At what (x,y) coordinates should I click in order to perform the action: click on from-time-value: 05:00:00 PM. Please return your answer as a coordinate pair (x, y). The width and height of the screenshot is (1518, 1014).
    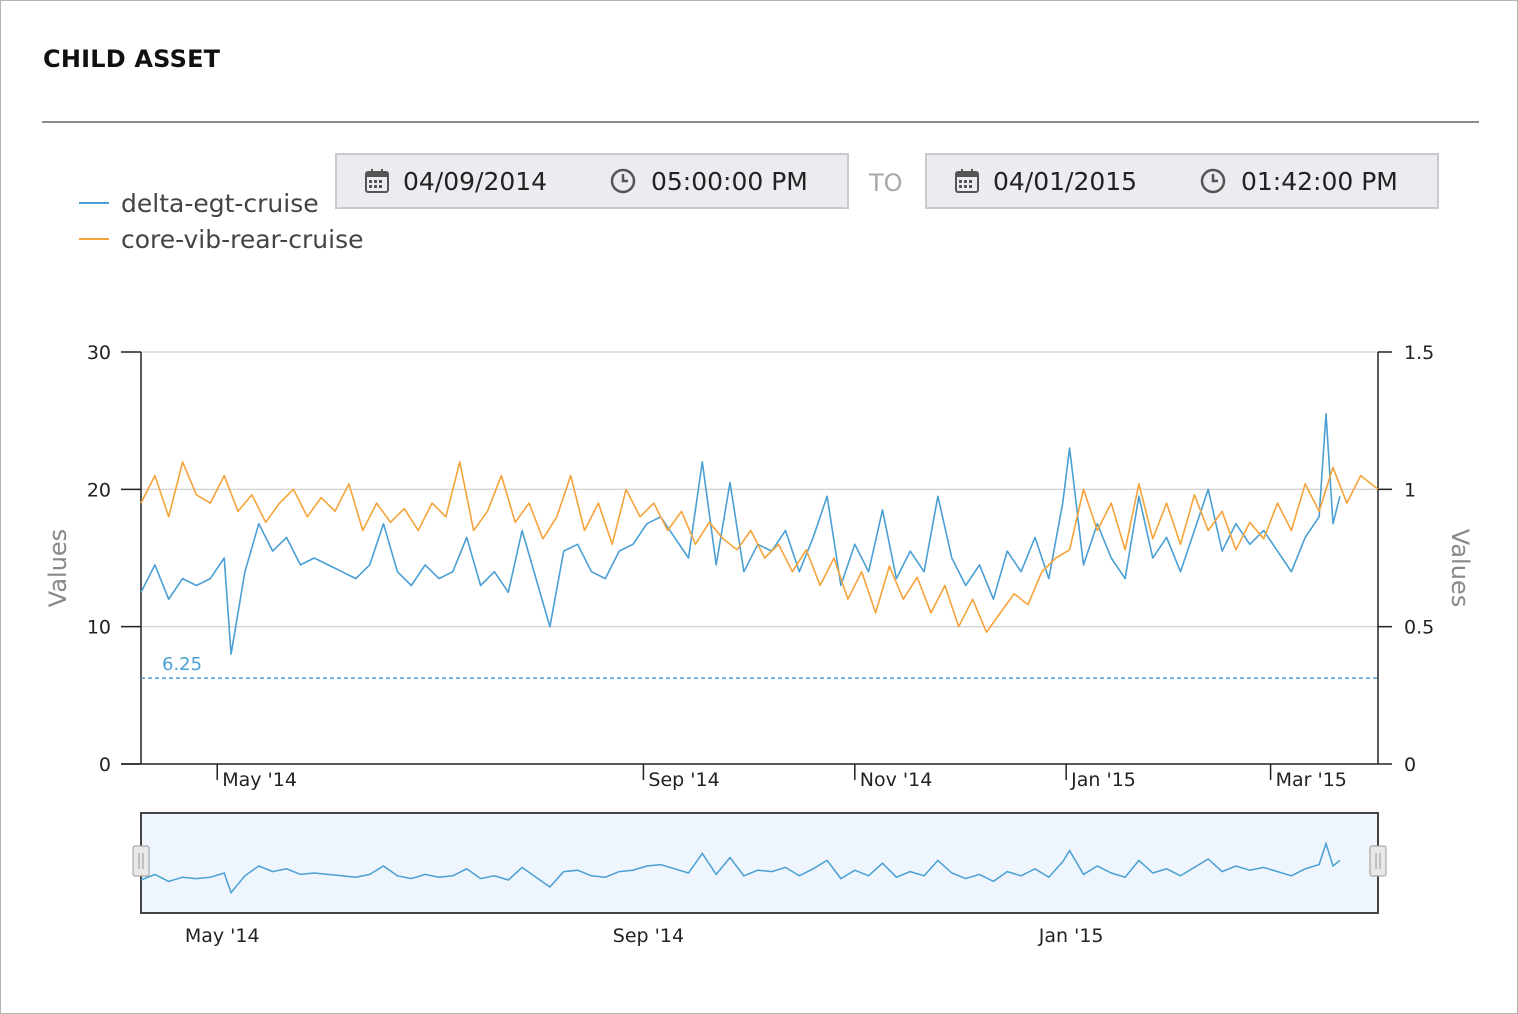
    Looking at the image, I should click on (729, 181).